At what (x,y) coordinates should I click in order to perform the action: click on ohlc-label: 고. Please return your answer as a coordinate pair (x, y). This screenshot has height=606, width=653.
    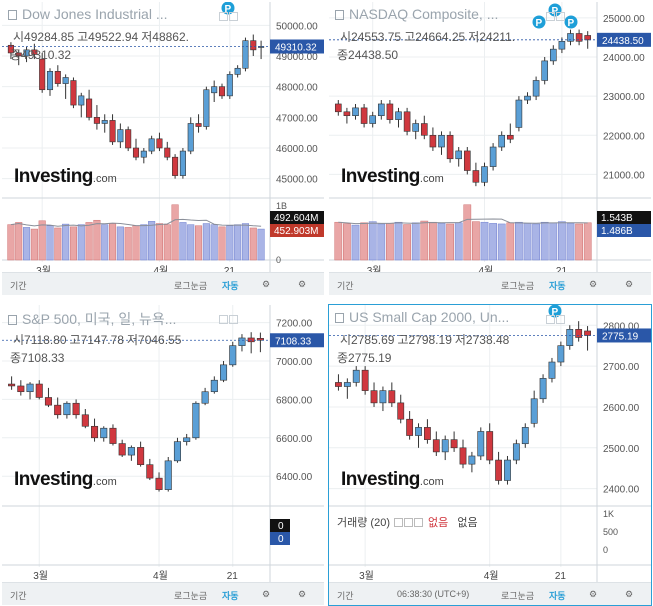
    Looking at the image, I should click on (75, 340).